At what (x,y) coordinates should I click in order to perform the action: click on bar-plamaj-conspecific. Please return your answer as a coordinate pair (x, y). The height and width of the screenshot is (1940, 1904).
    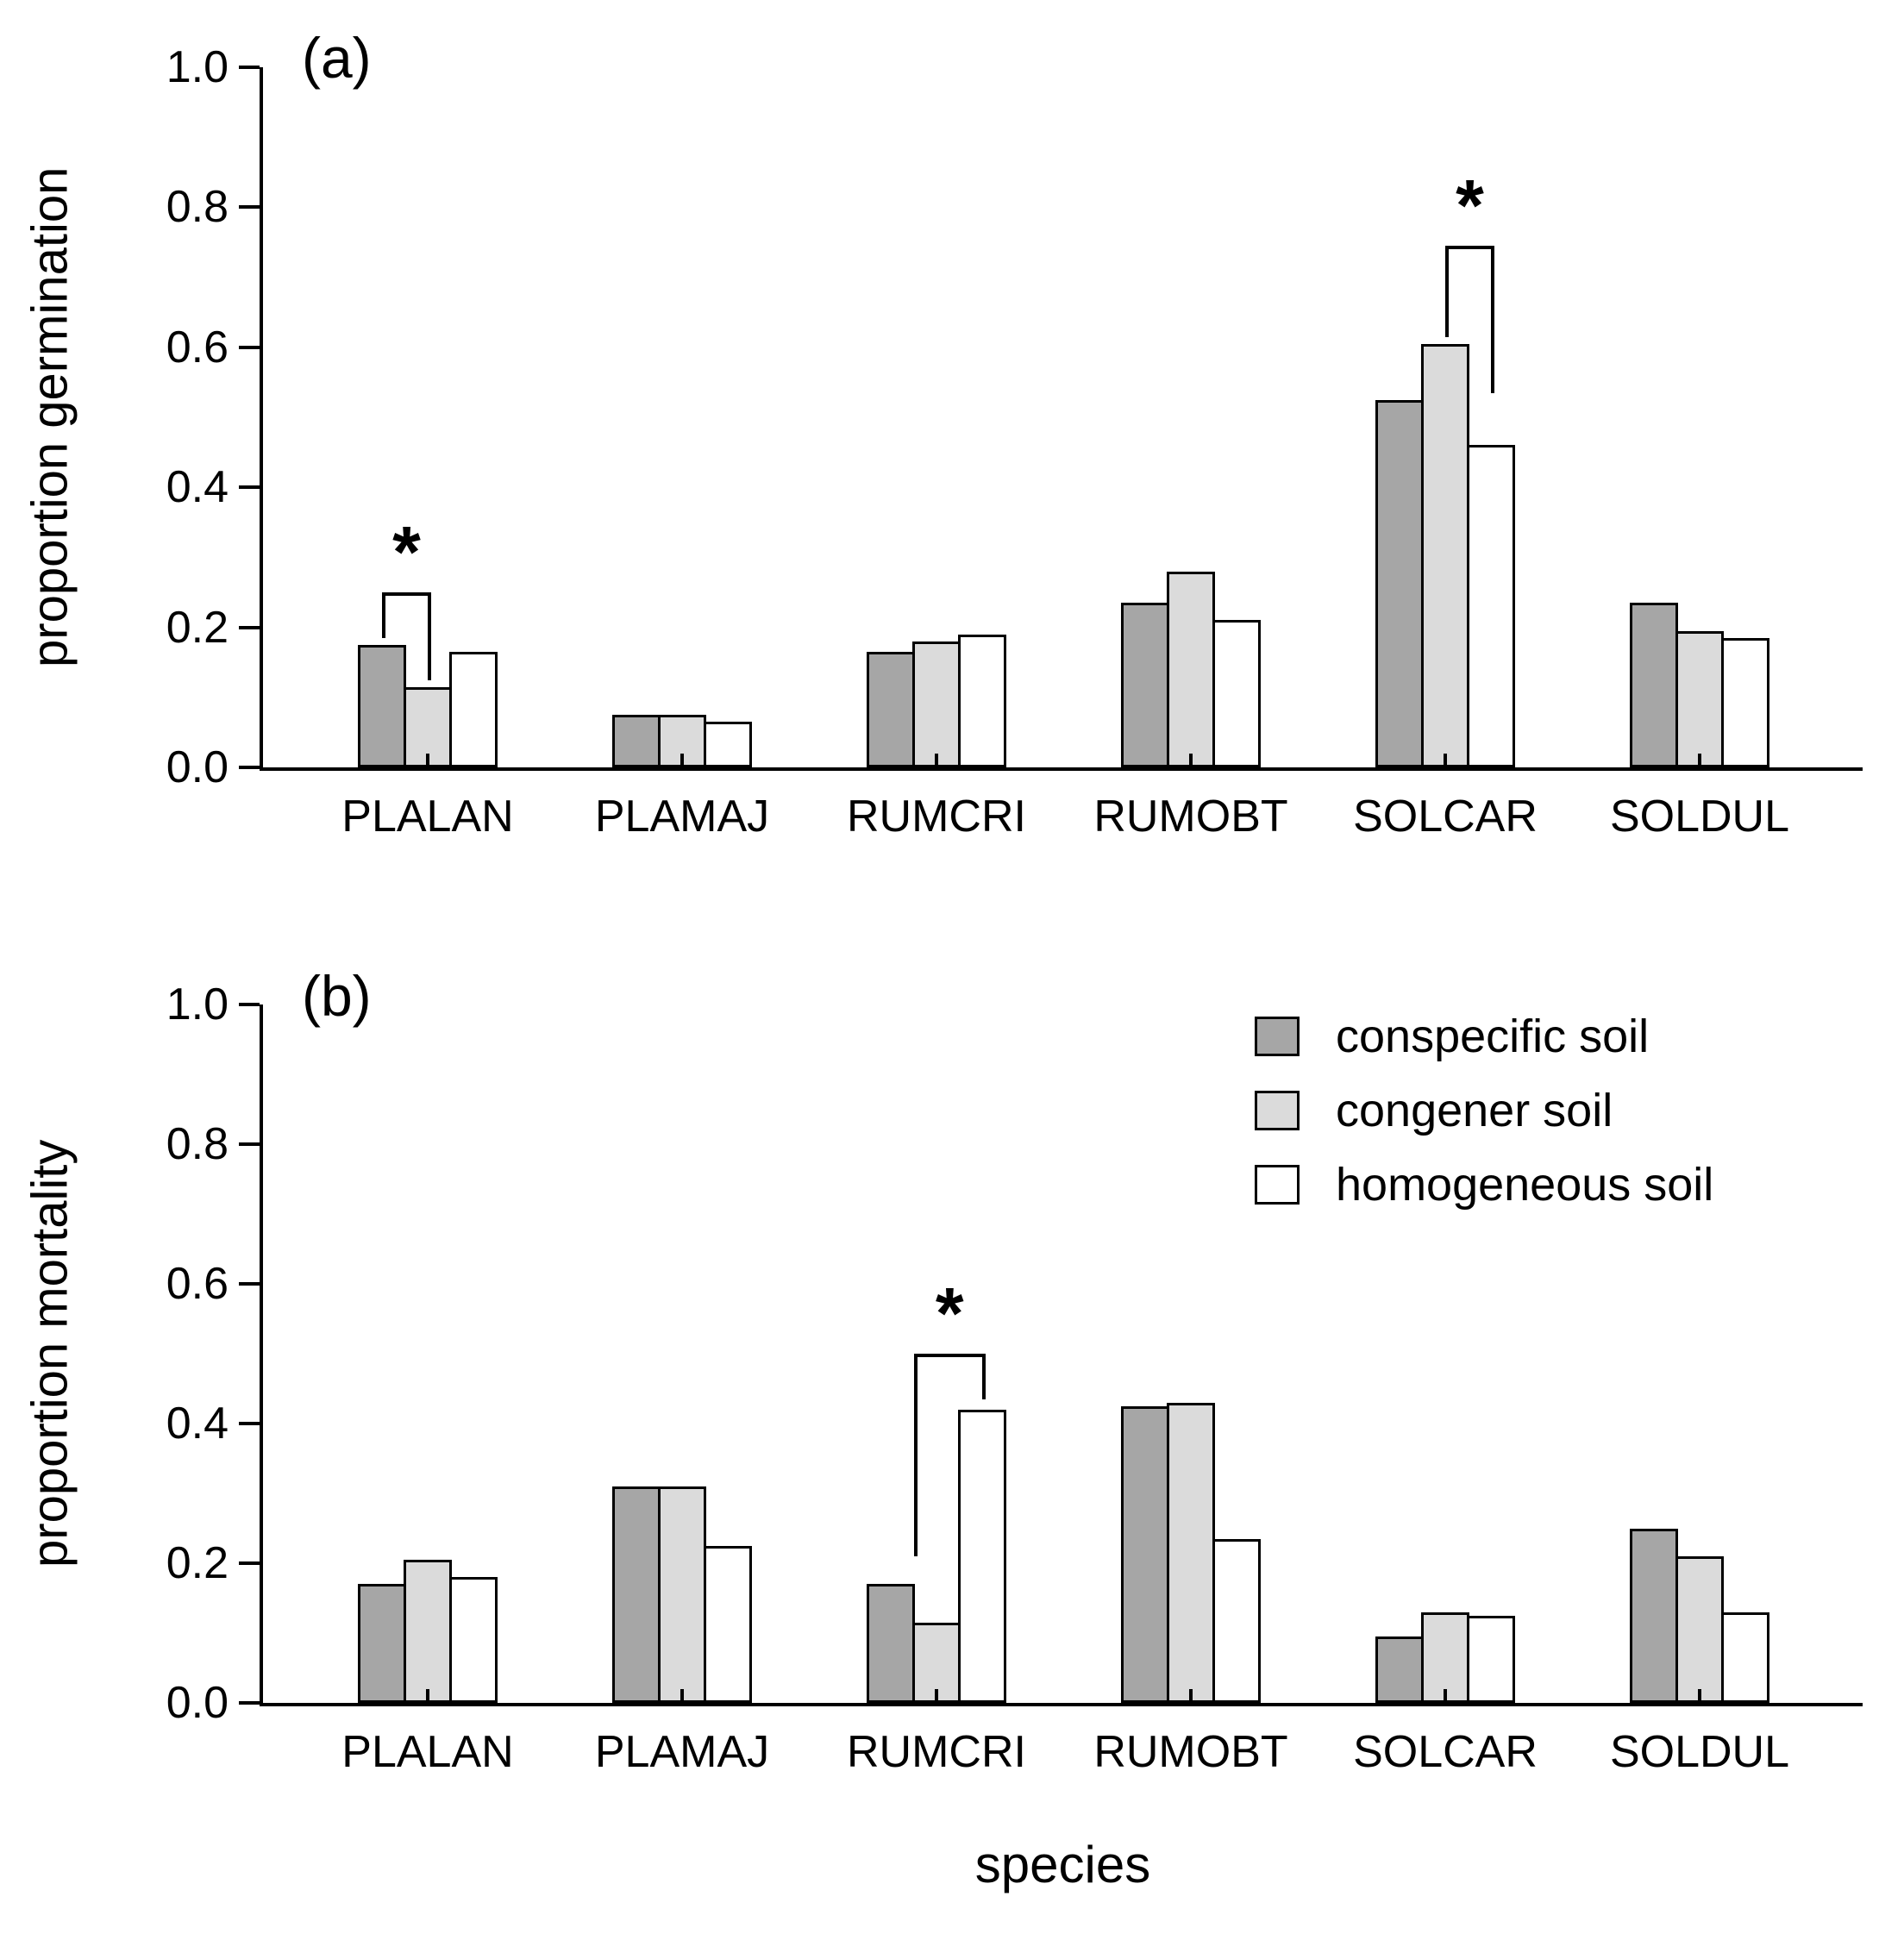
    Looking at the image, I should click on (637, 1595).